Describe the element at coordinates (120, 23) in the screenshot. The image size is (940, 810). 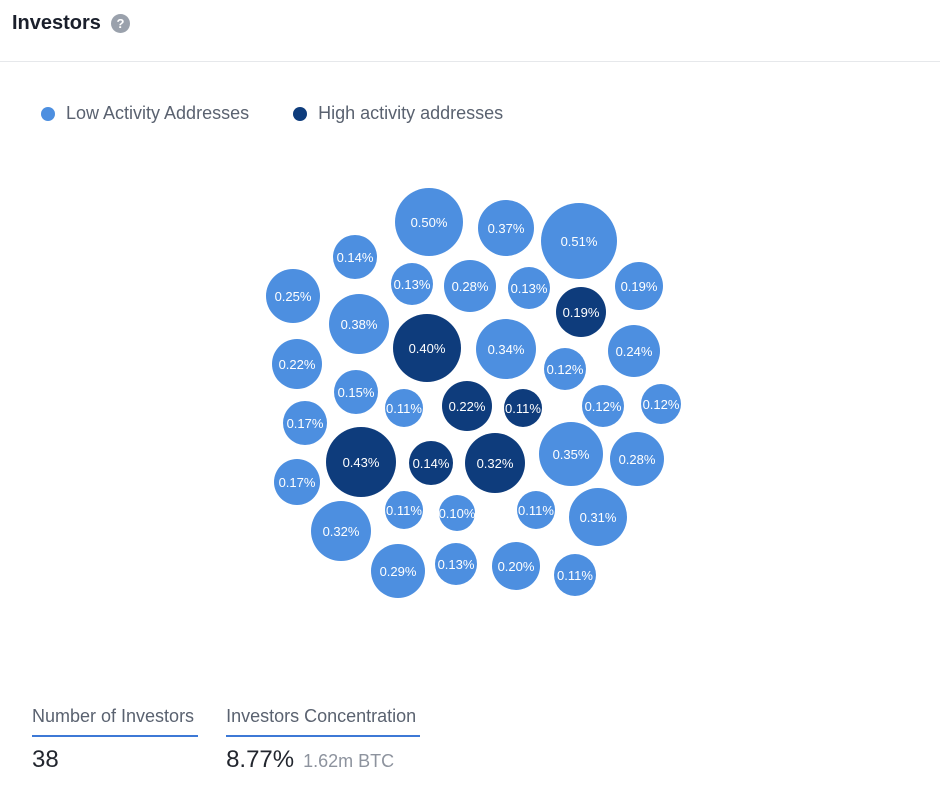
I see `help-icon: ?` at that location.